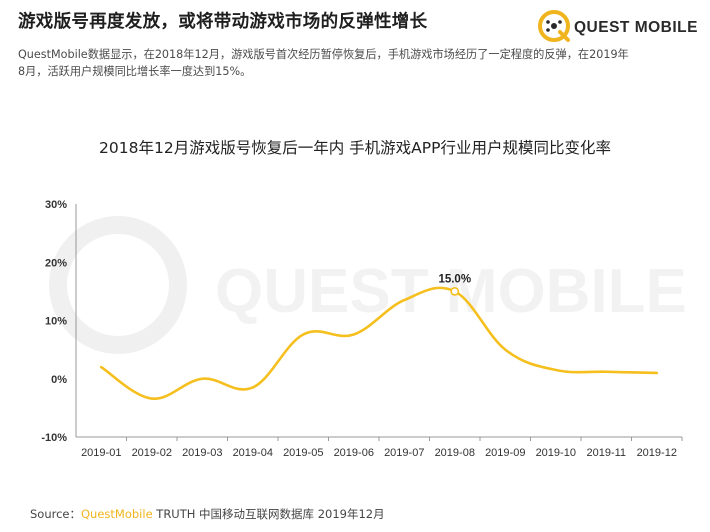 Image resolution: width=710 pixels, height=532 pixels. Describe the element at coordinates (253, 453) in the screenshot. I see `x-tick-label: 2019-04` at that location.